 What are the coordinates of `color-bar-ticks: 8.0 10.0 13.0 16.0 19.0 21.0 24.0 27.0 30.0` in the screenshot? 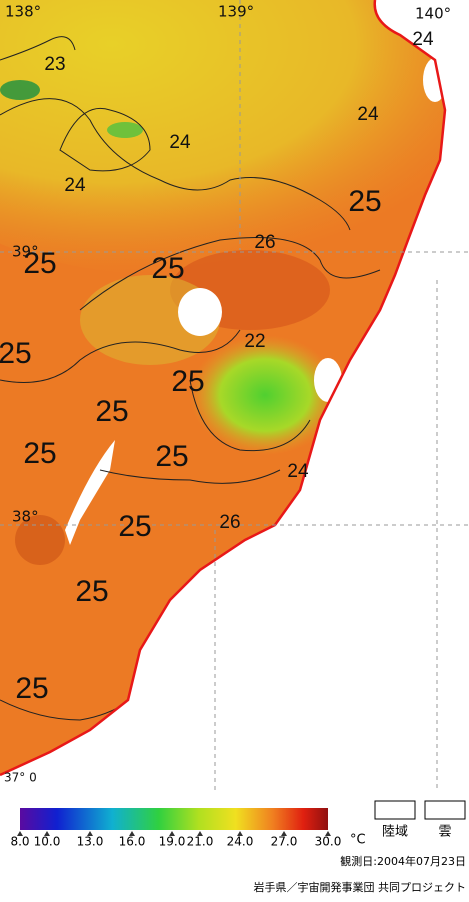 It's located at (175, 840).